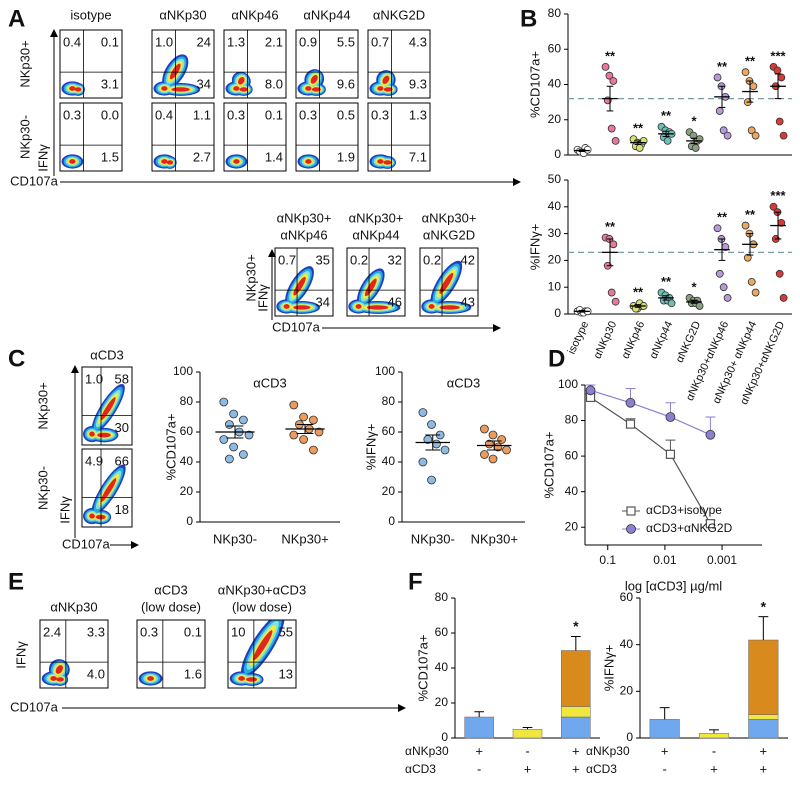  What do you see at coordinates (764, 768) in the screenshot?
I see `condition-sign: +` at bounding box center [764, 768].